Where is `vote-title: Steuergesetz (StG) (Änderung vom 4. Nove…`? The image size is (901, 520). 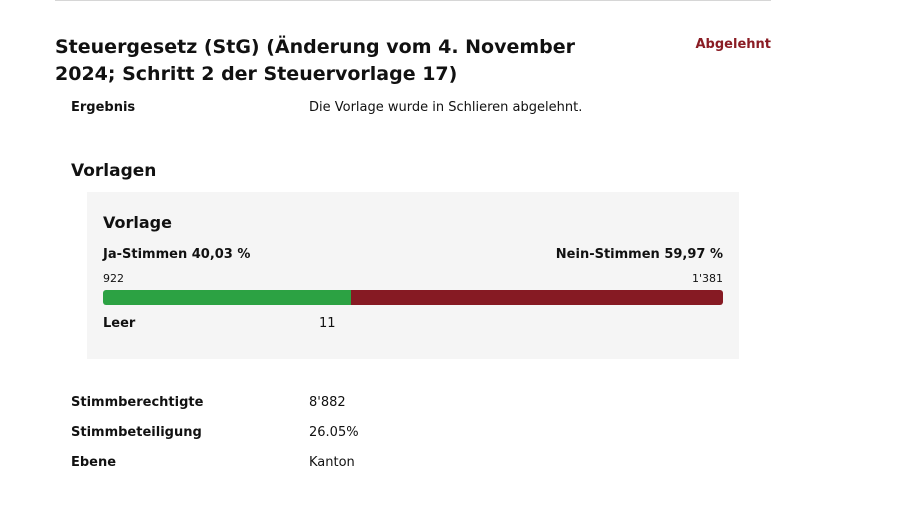
vote-title: Steuergesetz (StG) (Änderung vom 4. Nove… is located at coordinates (315, 60).